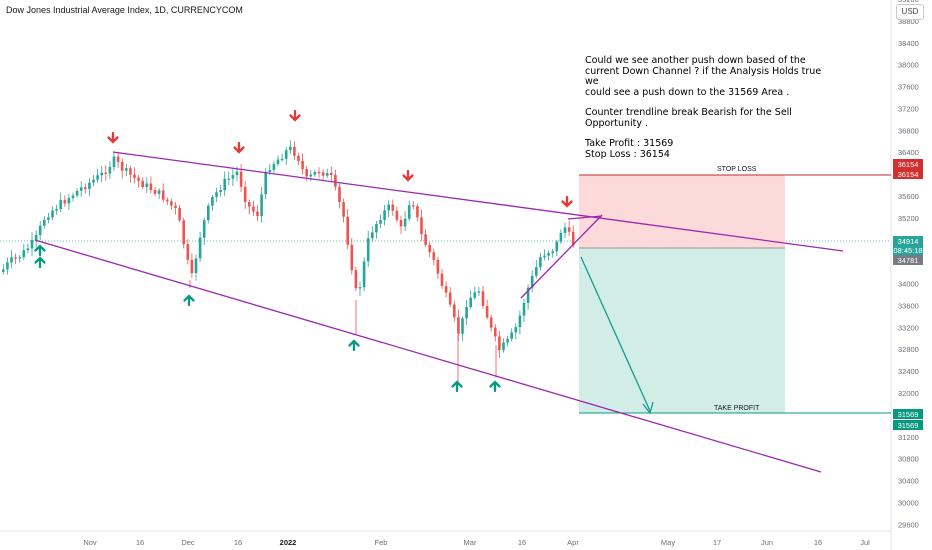 Image resolution: width=932 pixels, height=550 pixels. I want to click on x-axis: Nov 16 Dec 16 2022 Feb Mar 16 Apr May 17 Jun 16 Jul, so click(445, 538).